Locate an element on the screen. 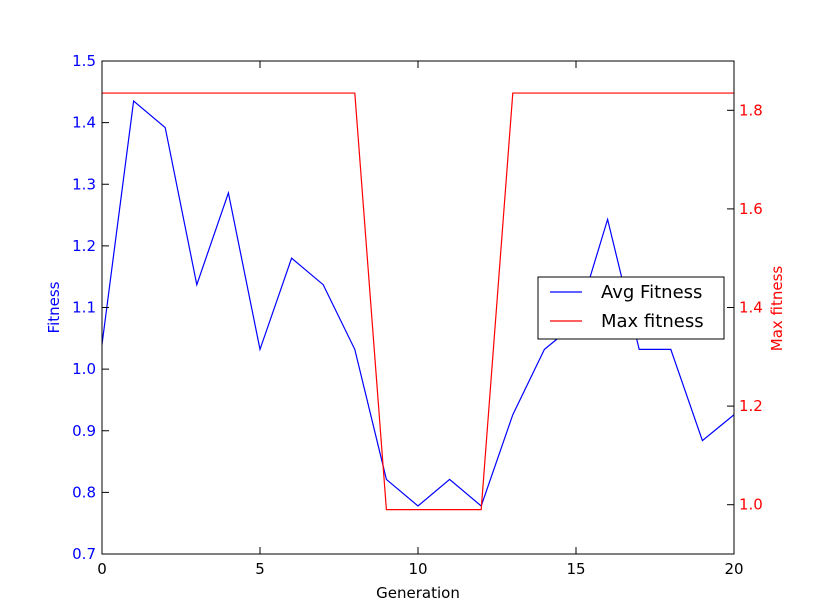 This screenshot has height=615, width=815. x-tick-label: 0 is located at coordinates (102, 569).